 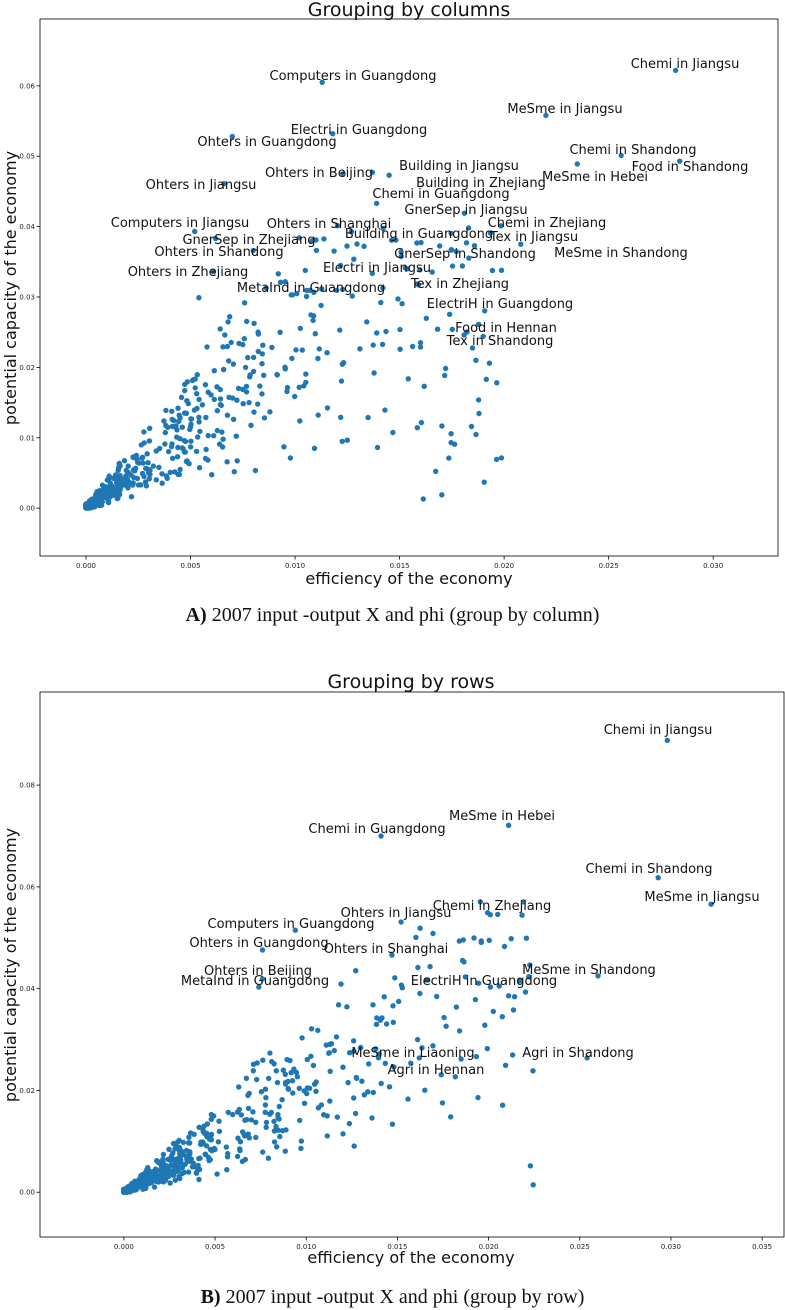 What do you see at coordinates (124, 1247) in the screenshot?
I see `x-tick-label: 0.000` at bounding box center [124, 1247].